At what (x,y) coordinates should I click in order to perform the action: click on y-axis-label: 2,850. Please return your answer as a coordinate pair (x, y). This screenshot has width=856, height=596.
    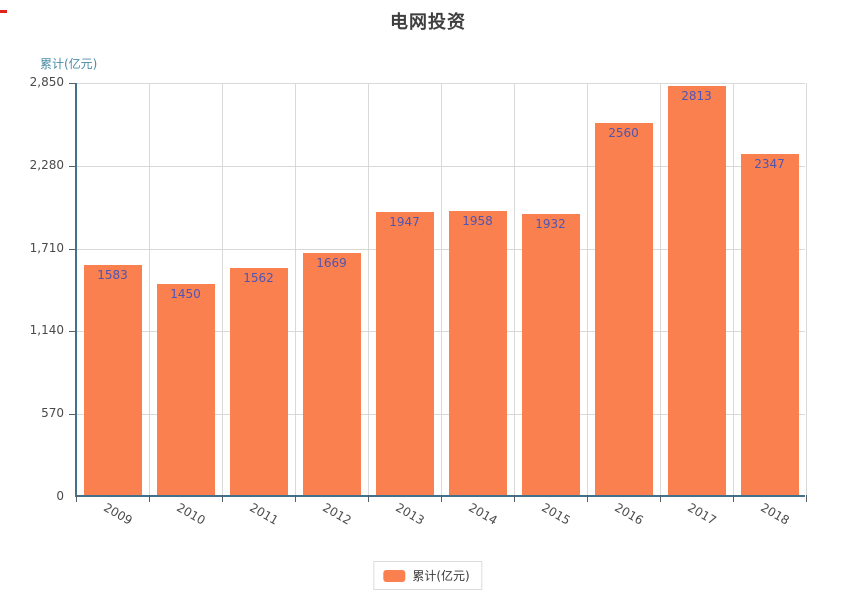
    Looking at the image, I should click on (46, 82).